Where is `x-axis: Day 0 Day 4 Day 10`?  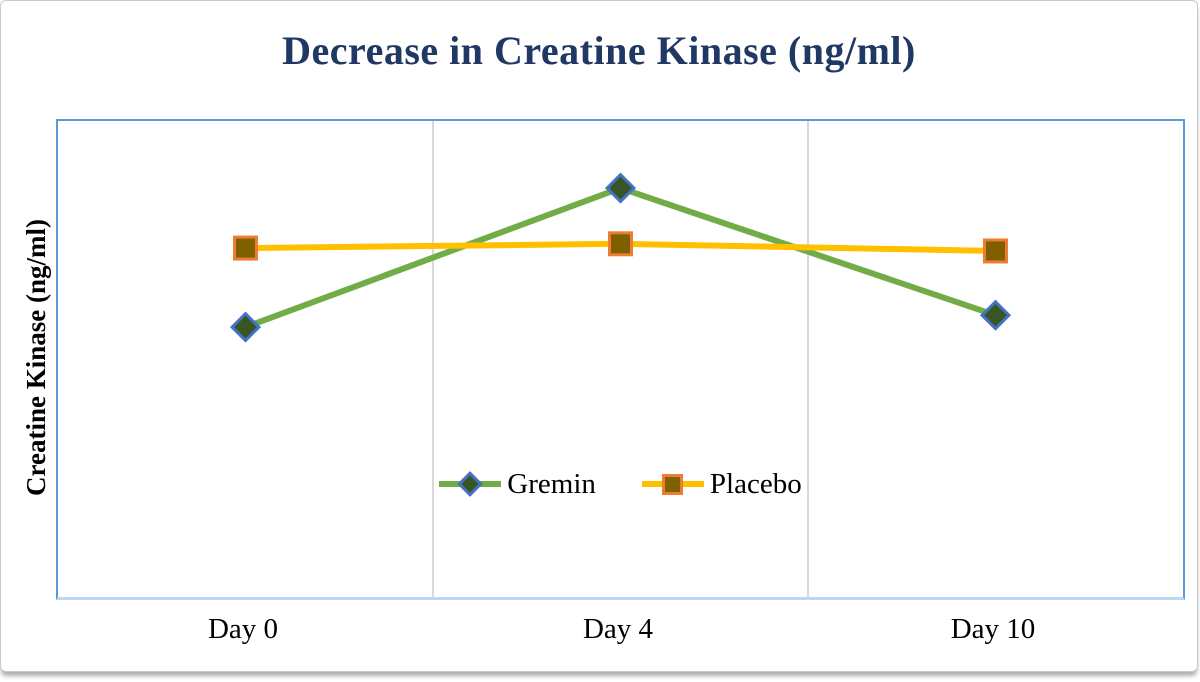 x-axis: Day 0 Day 4 Day 10 is located at coordinates (618, 633).